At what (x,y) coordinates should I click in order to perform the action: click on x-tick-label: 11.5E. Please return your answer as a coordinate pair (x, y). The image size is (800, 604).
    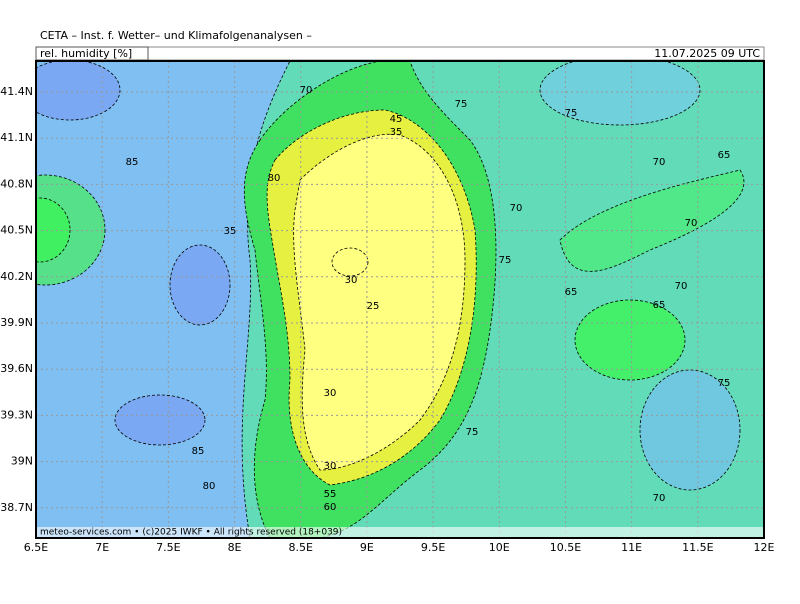
    Looking at the image, I should click on (697, 547).